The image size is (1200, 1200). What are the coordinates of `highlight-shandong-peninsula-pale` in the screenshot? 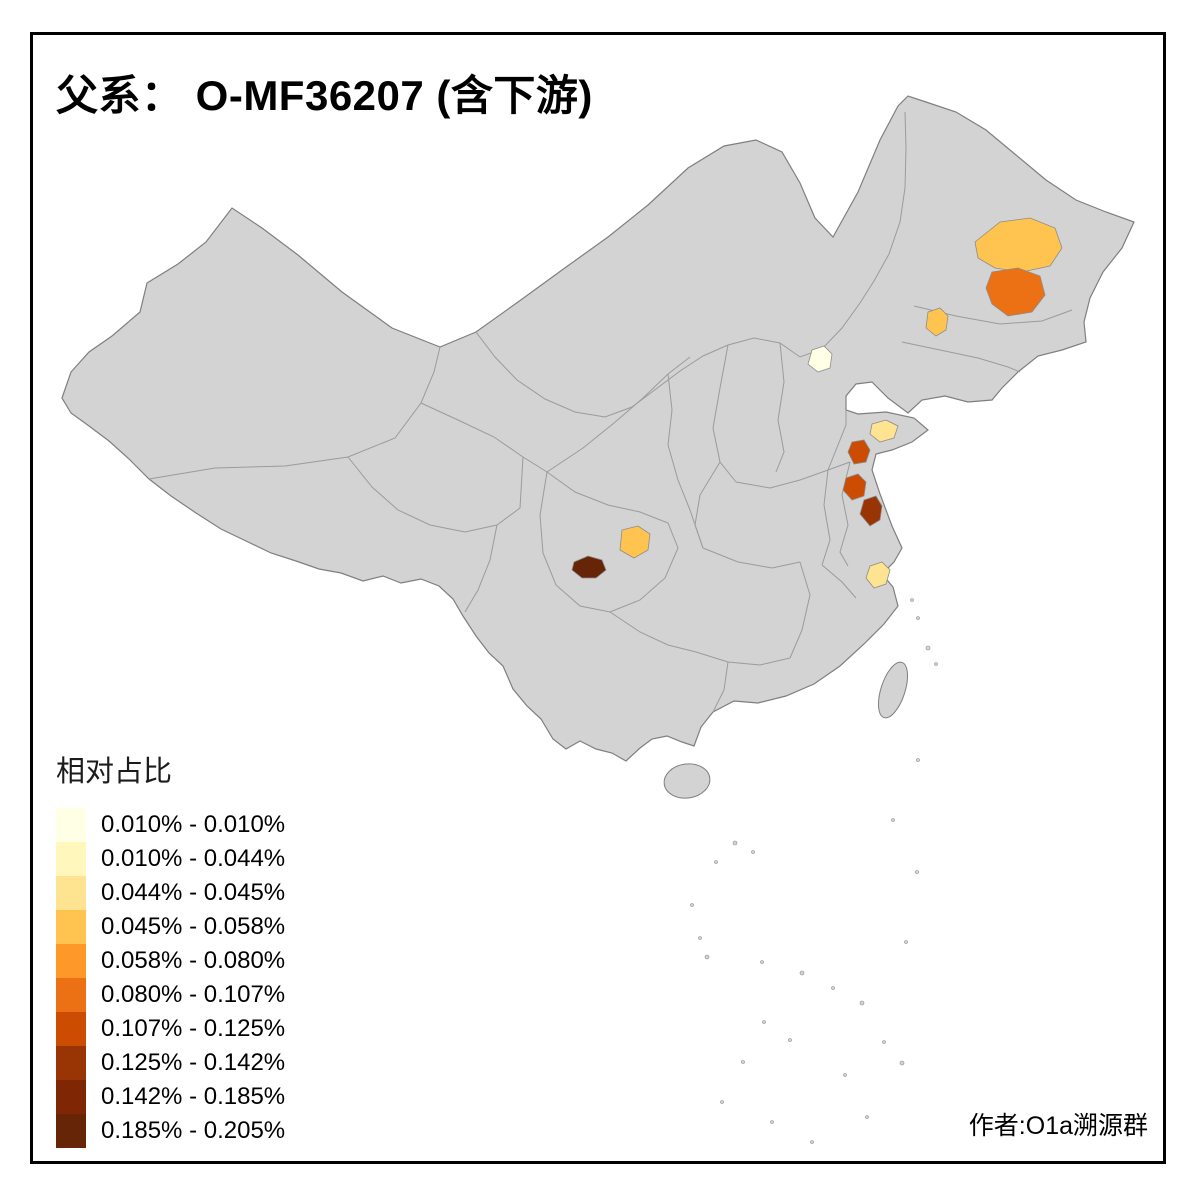 It's located at (884, 431).